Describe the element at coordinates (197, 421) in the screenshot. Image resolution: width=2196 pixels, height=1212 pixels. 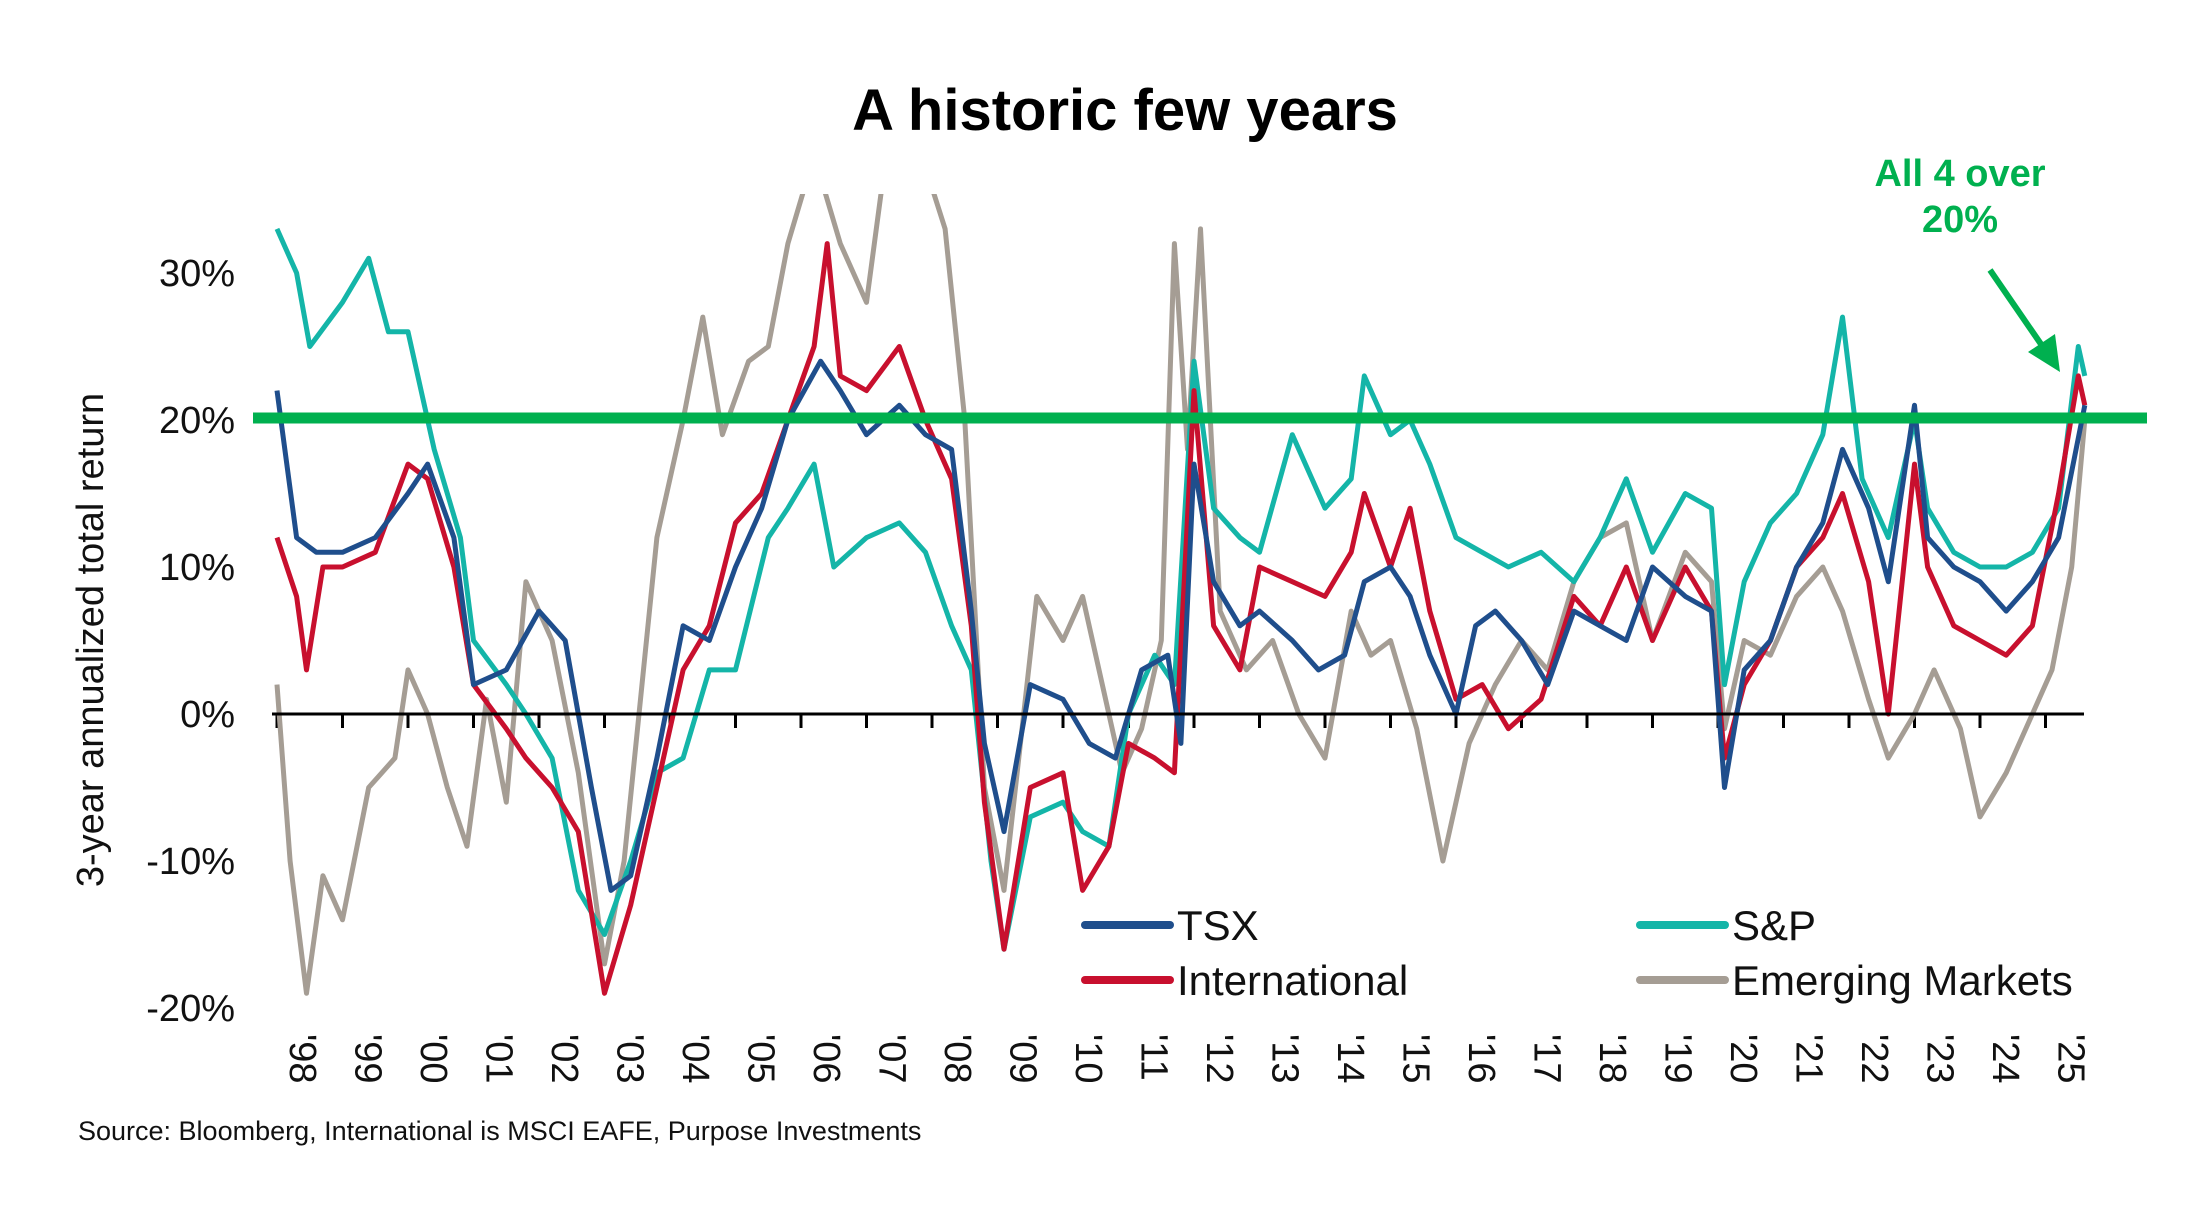
I see `y-tick-label: 20%` at that location.